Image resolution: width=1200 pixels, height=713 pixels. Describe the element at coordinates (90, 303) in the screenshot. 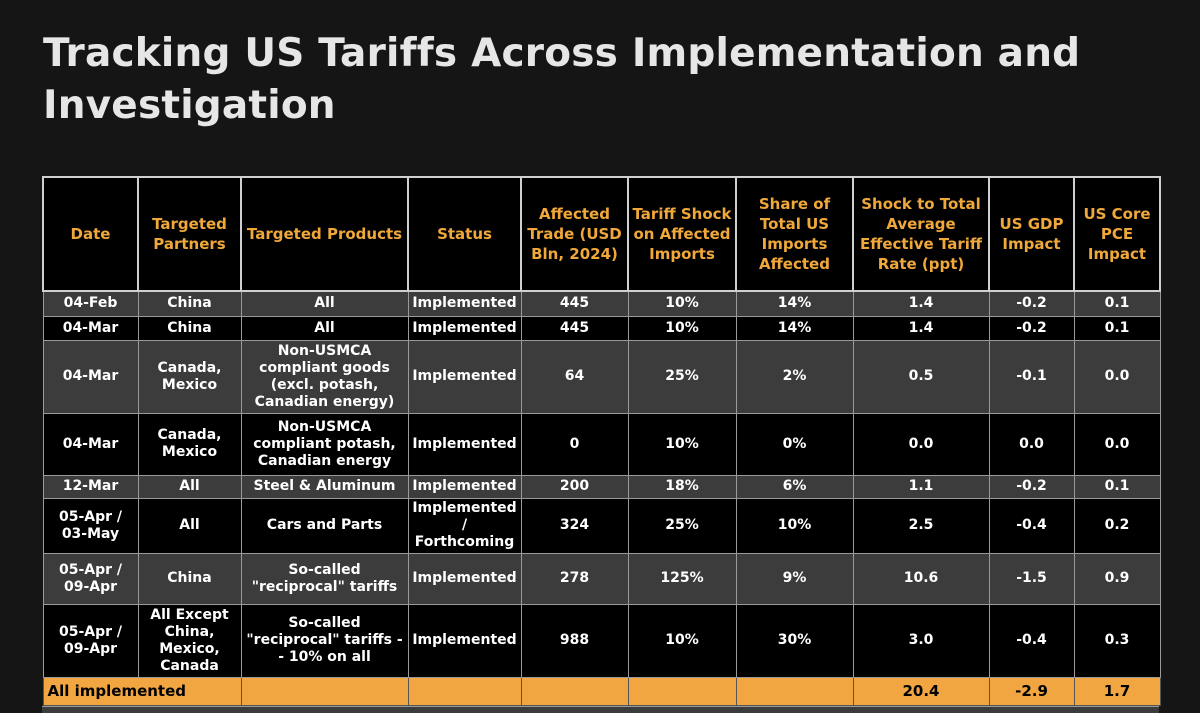

I see `cell-date: 04-Feb` at that location.